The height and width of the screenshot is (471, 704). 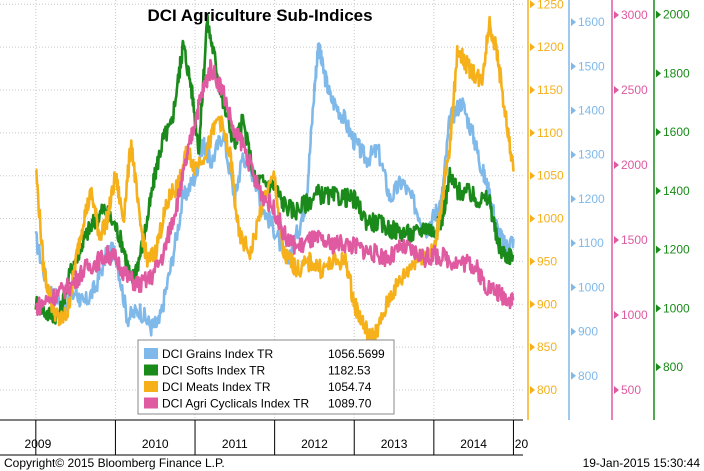 I want to click on y-tick-label: 950, so click(x=547, y=261).